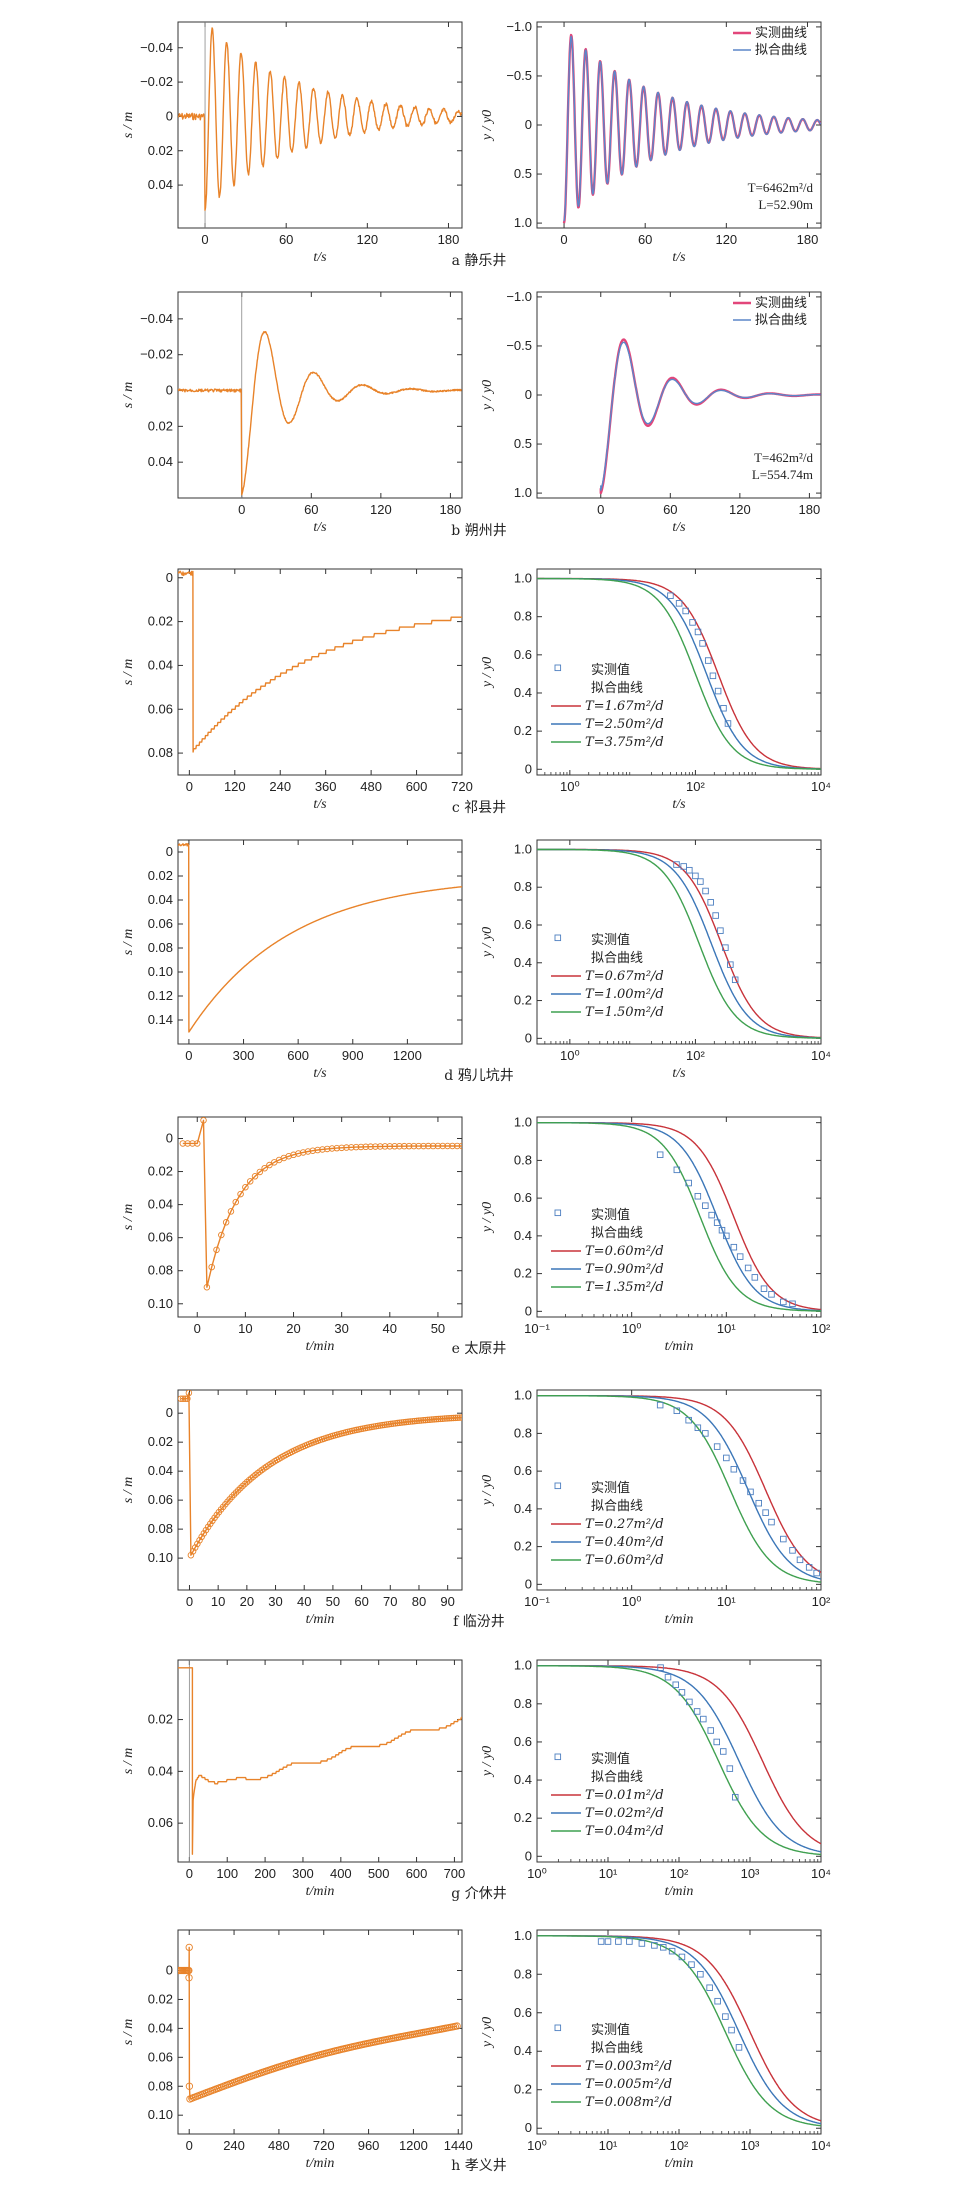  What do you see at coordinates (479, 1349) in the screenshot?
I see `panel-caption: e 太原井` at bounding box center [479, 1349].